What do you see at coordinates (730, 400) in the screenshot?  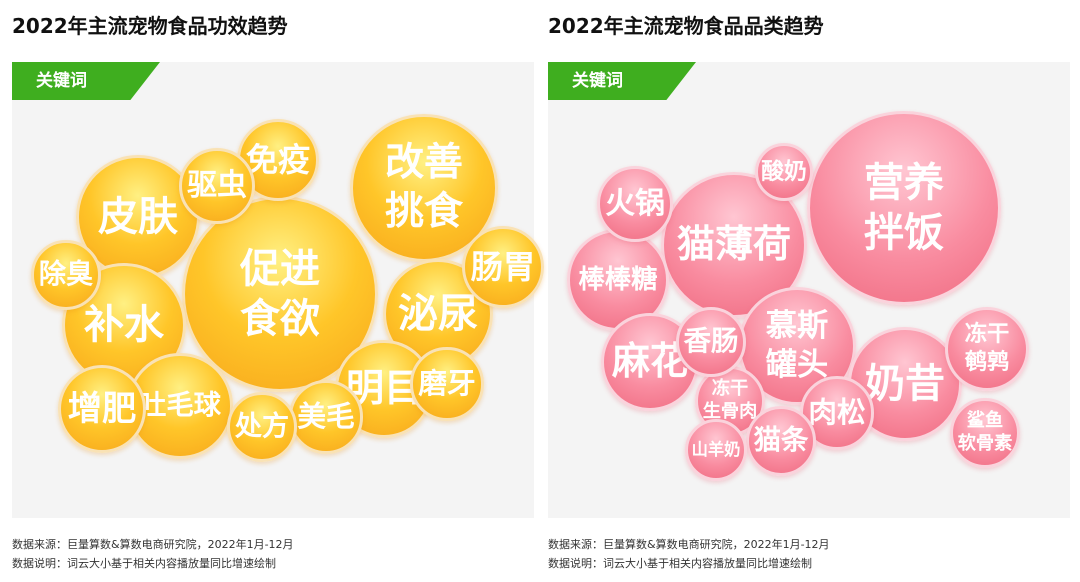 I see `bubble-label: 冻干 生骨肉` at bounding box center [730, 400].